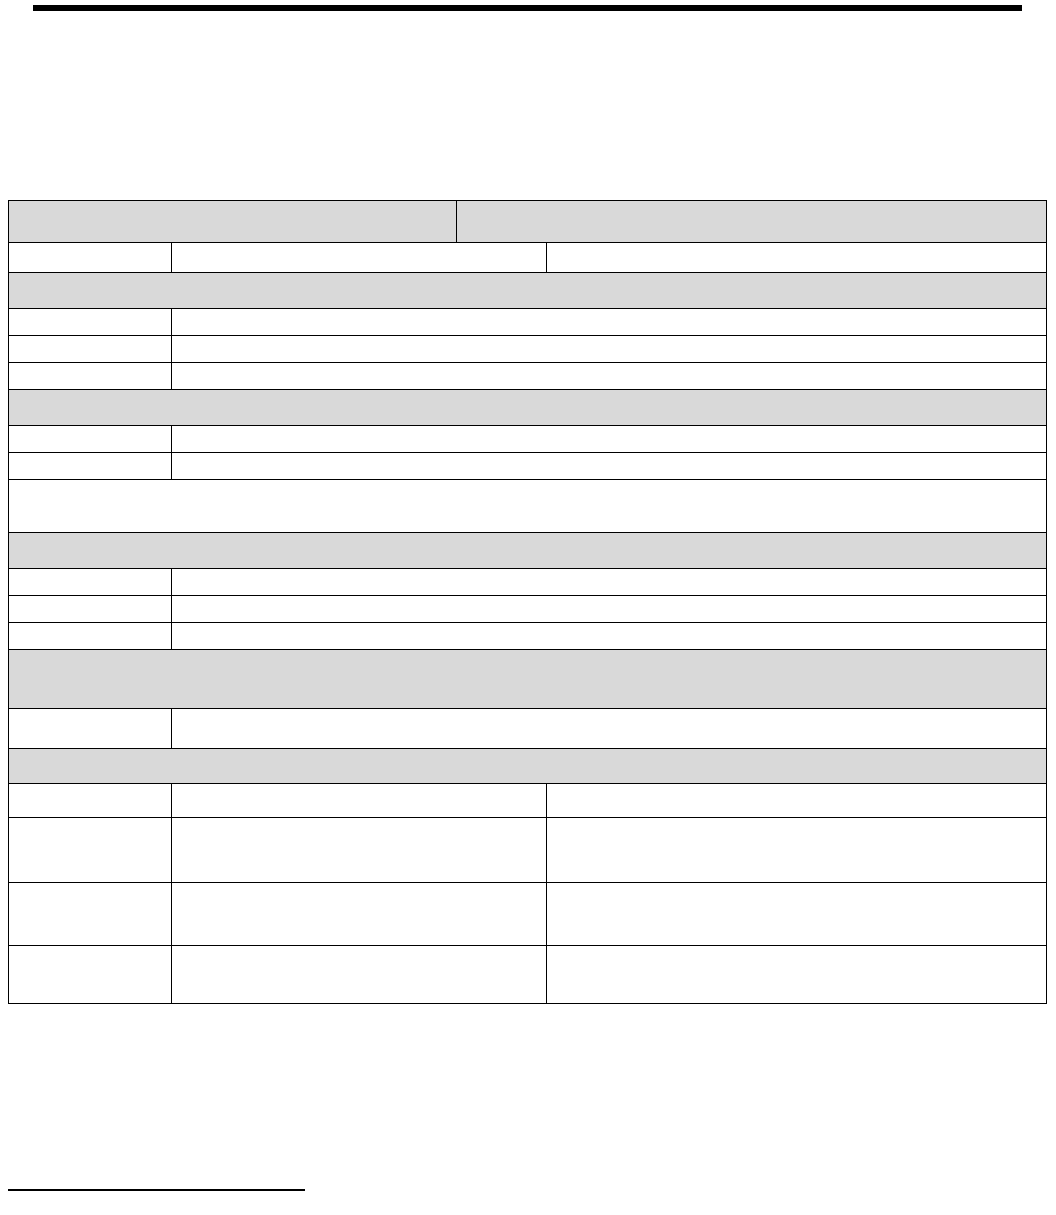 This screenshot has height=1215, width=1056. I want to click on footnote-separator-rule, so click(156, 1190).